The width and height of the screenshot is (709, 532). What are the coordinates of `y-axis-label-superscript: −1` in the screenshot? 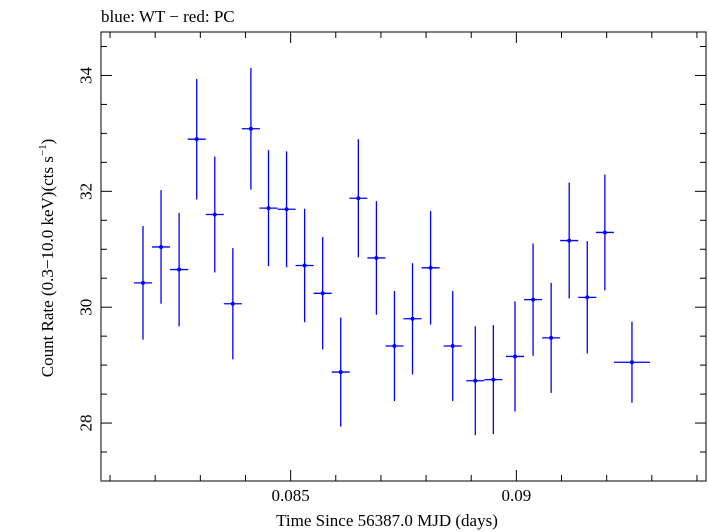 It's located at (43, 150).